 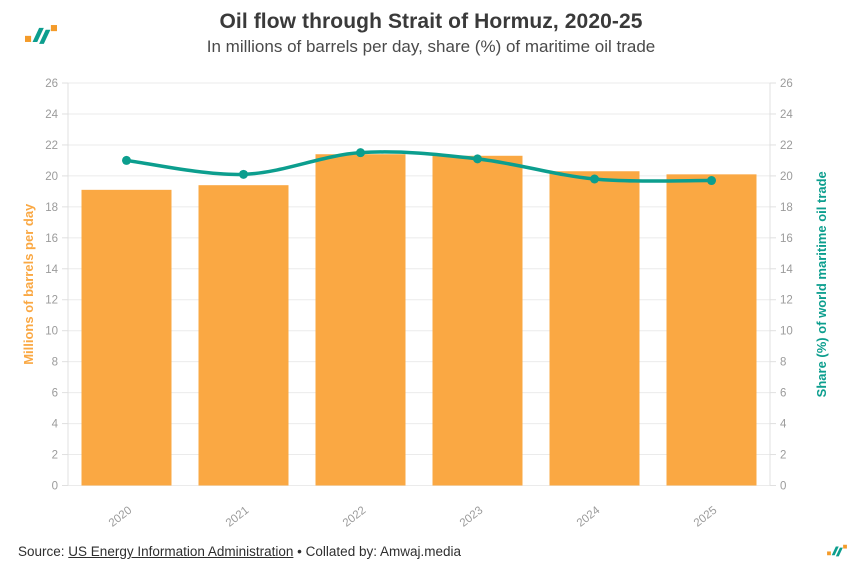 What do you see at coordinates (783, 363) in the screenshot?
I see `right-axis-tick-label: 8` at bounding box center [783, 363].